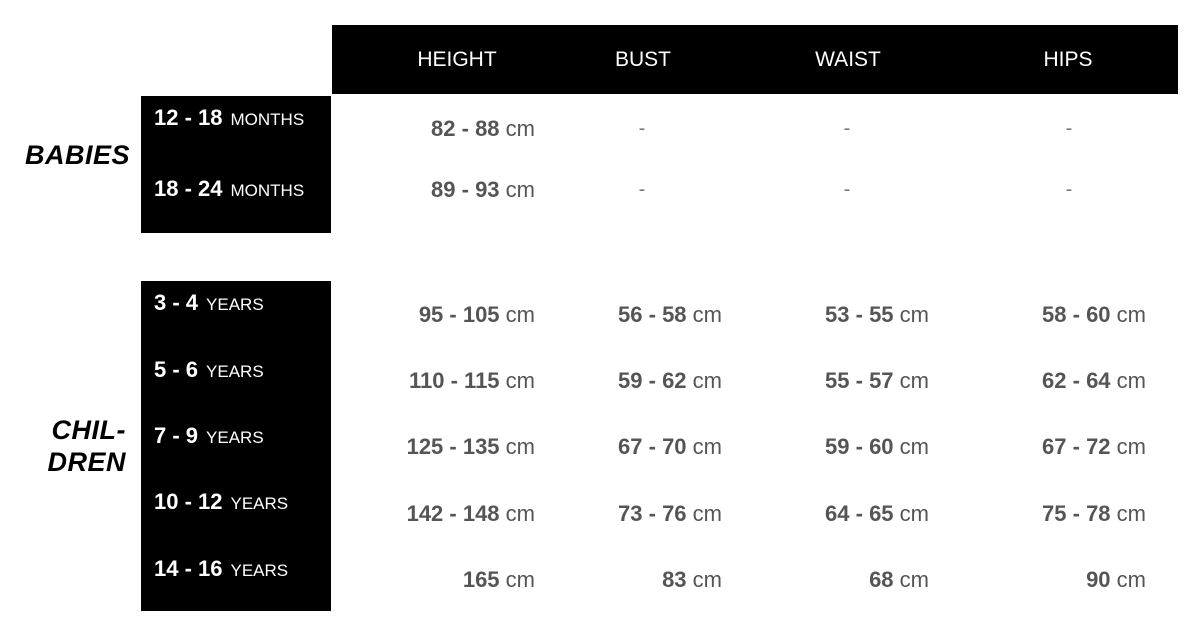 The image size is (1200, 642). I want to click on measurement-number: 90, so click(1098, 579).